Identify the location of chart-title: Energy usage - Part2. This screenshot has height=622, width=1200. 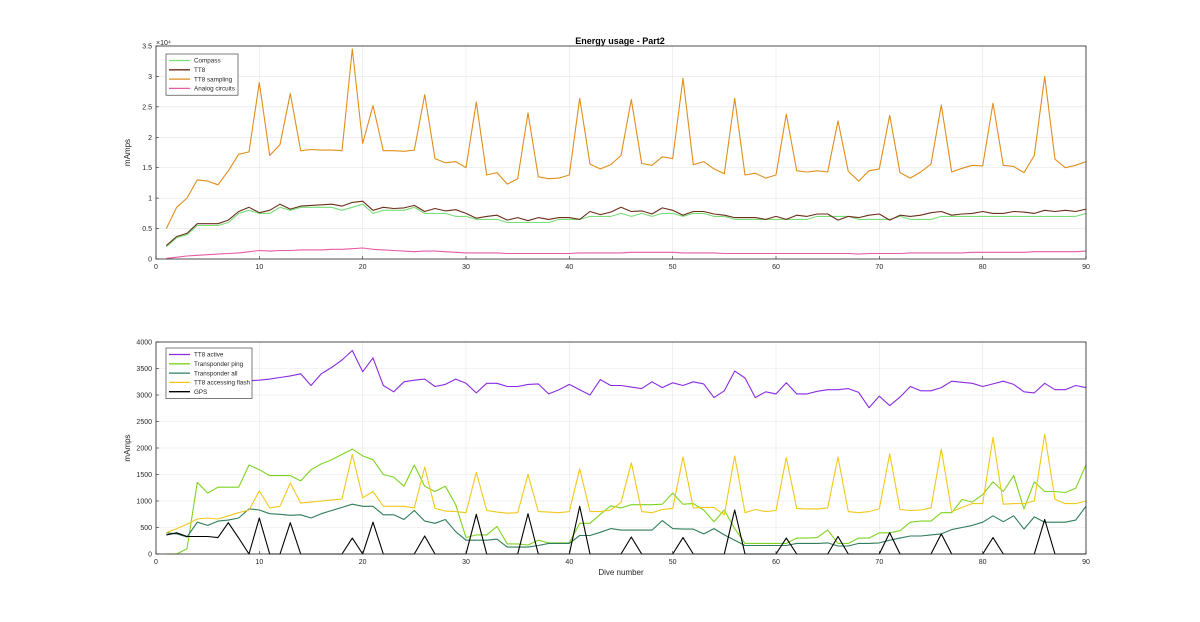
(620, 41).